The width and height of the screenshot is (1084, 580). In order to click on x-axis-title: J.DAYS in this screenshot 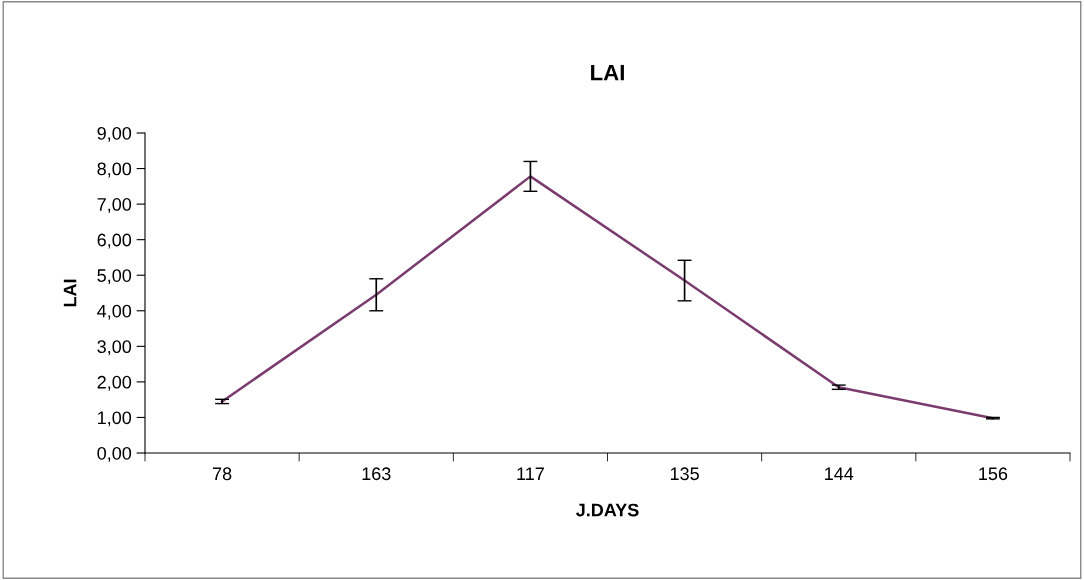, I will do `click(607, 510)`.